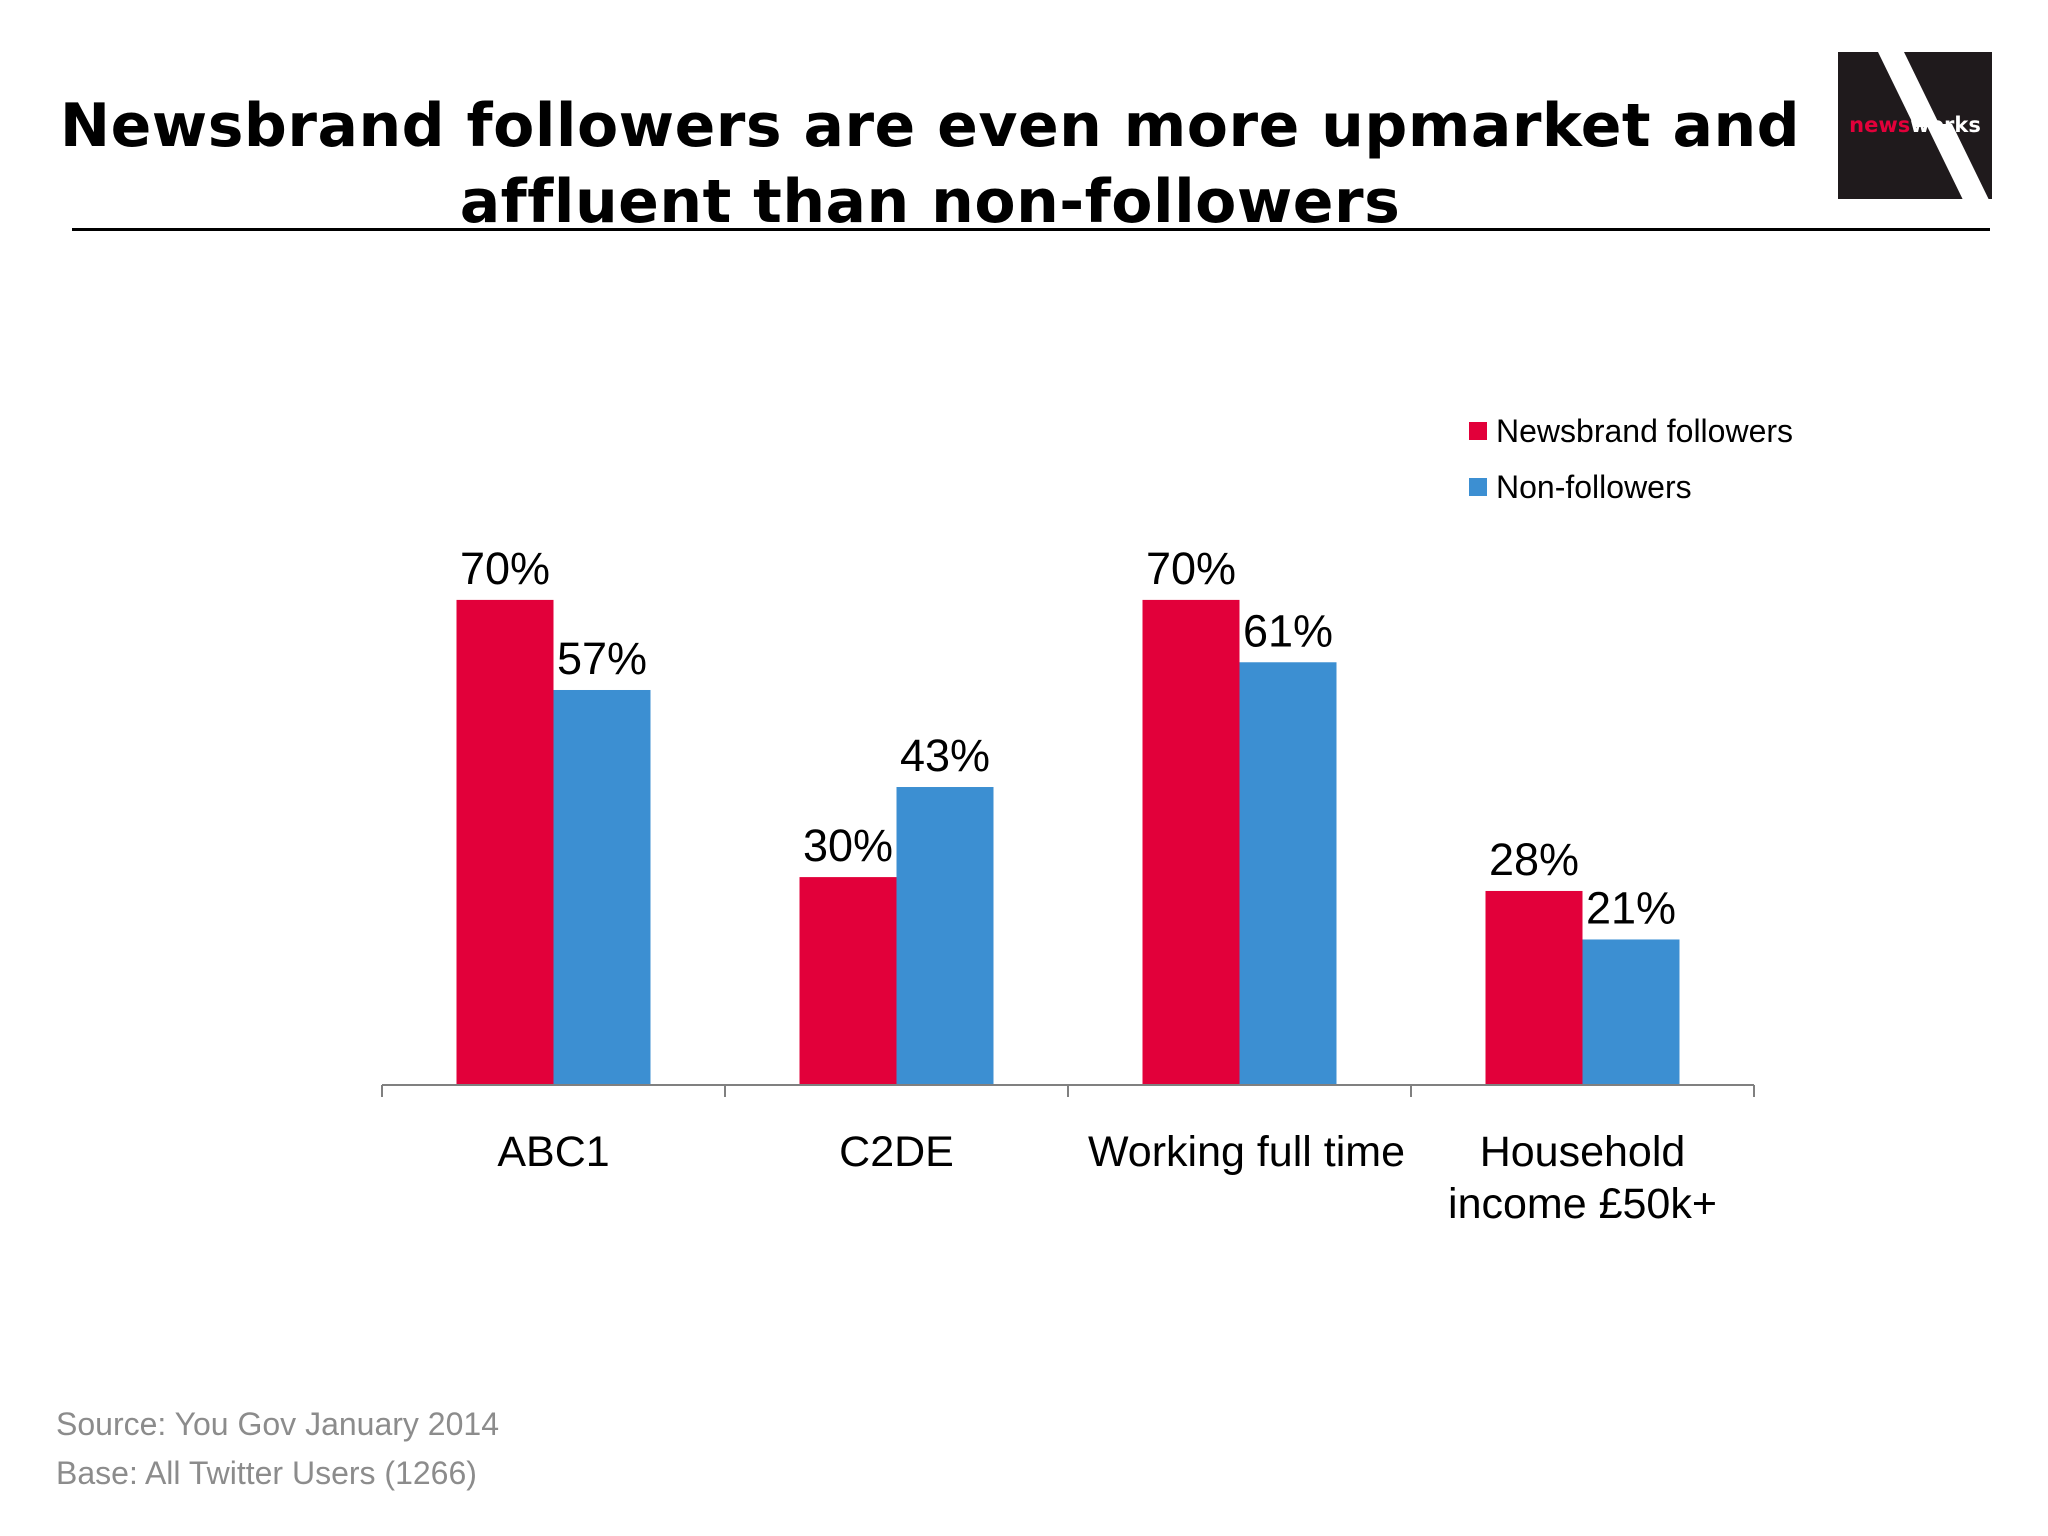 The image size is (2048, 1536). What do you see at coordinates (1582, 1178) in the screenshot?
I see `category-label-3: Household income £50k+` at bounding box center [1582, 1178].